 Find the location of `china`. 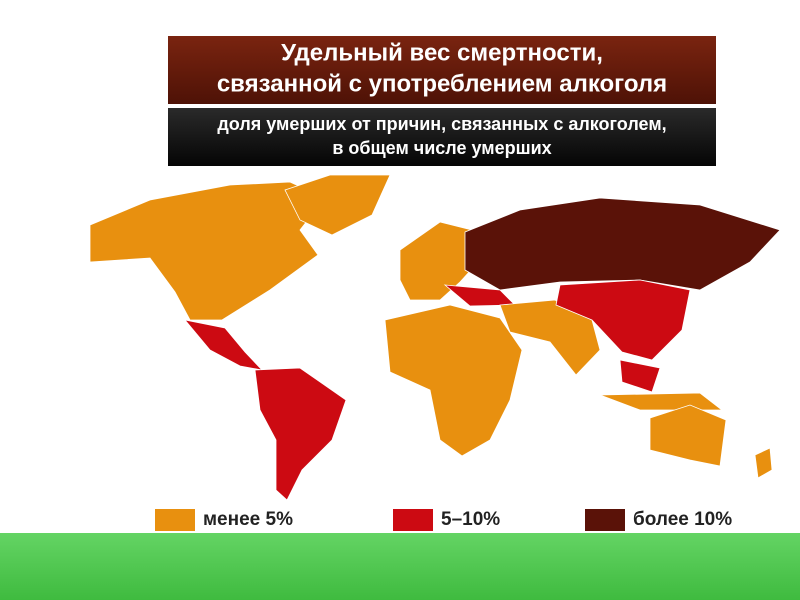

china is located at coordinates (623, 320).